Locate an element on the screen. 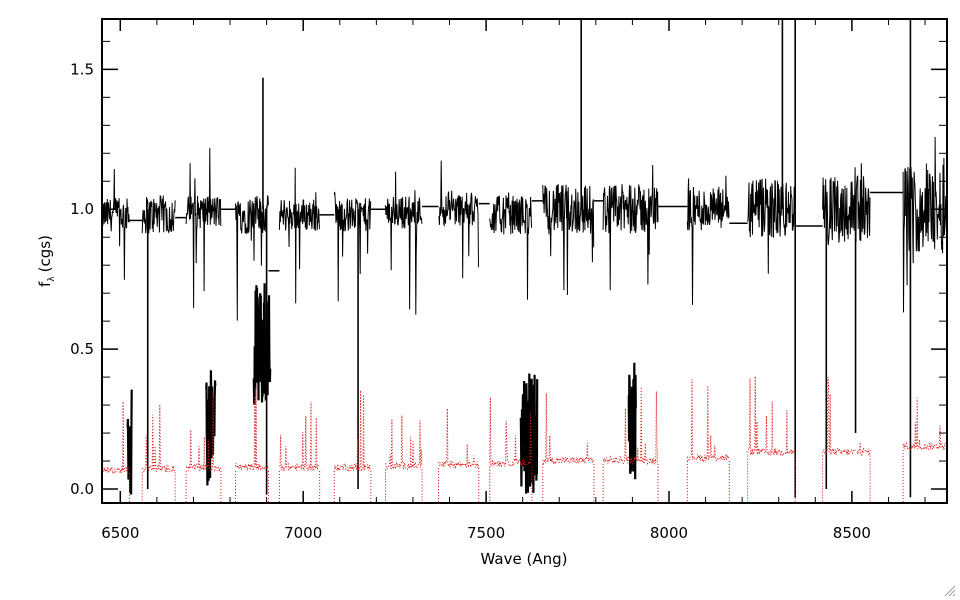 Image resolution: width=960 pixels, height=600 pixels. svg-text:fλ(cgs): fλ (cgs) is located at coordinates (46, 261).